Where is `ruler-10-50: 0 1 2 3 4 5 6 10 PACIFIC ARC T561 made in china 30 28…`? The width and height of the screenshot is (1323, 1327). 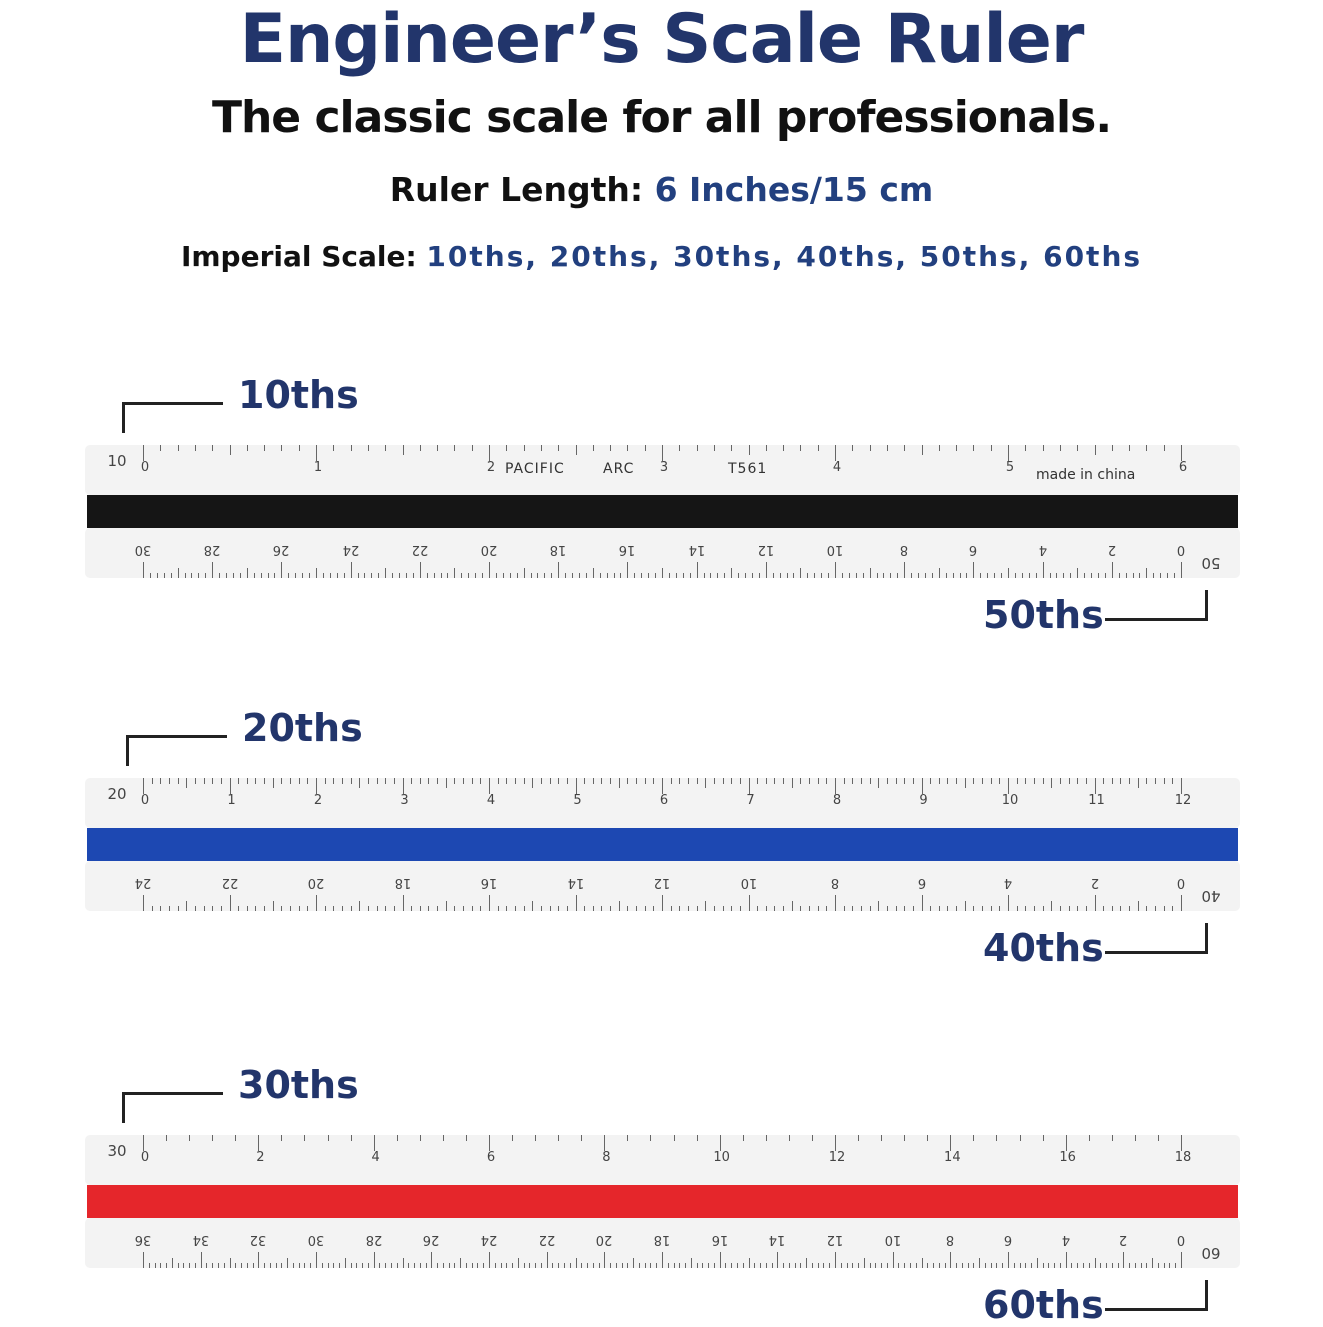 ruler-10-50: 0 1 2 3 4 5 6 10 PACIFIC ARC T561 made in china 30 28… is located at coordinates (662, 511).